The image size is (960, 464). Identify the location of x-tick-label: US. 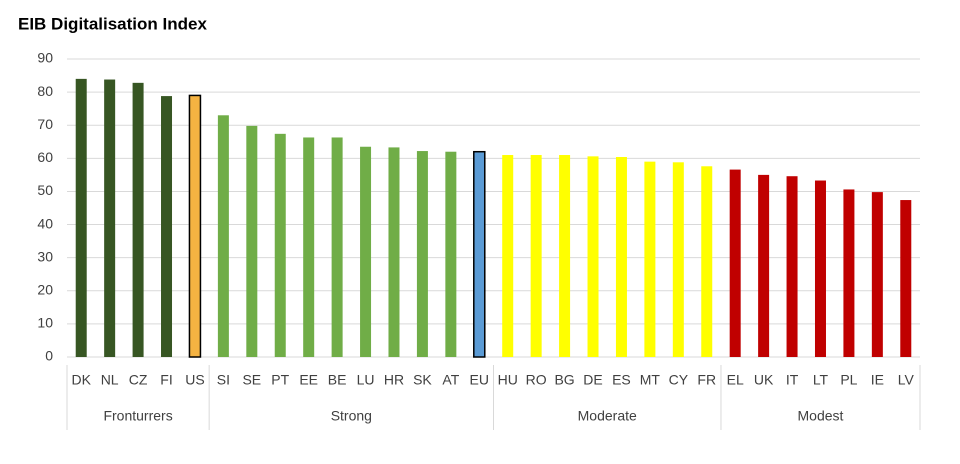
(194, 380).